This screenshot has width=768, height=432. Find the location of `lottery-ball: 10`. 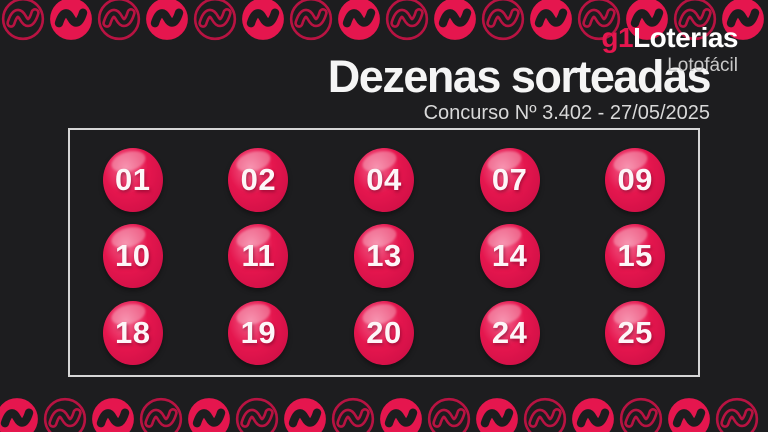

lottery-ball: 10 is located at coordinates (132, 256).